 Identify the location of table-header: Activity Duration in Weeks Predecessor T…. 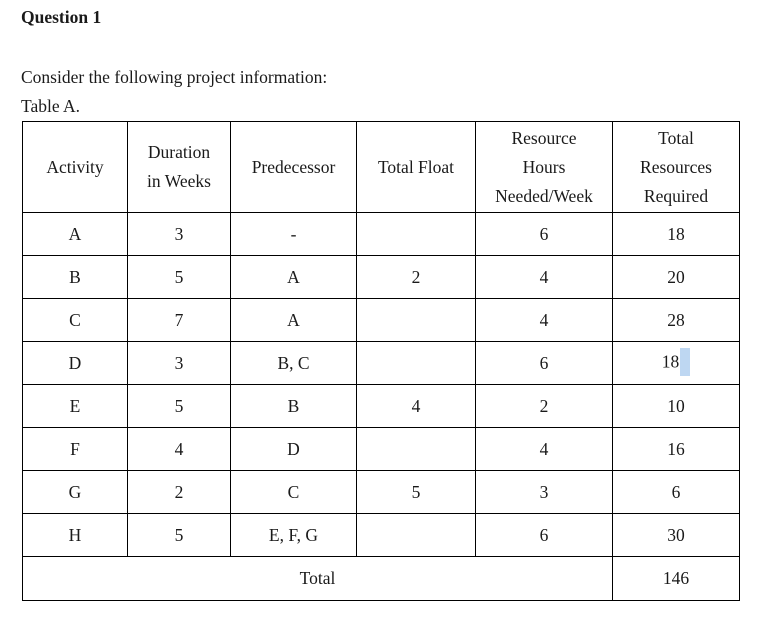
(381, 167).